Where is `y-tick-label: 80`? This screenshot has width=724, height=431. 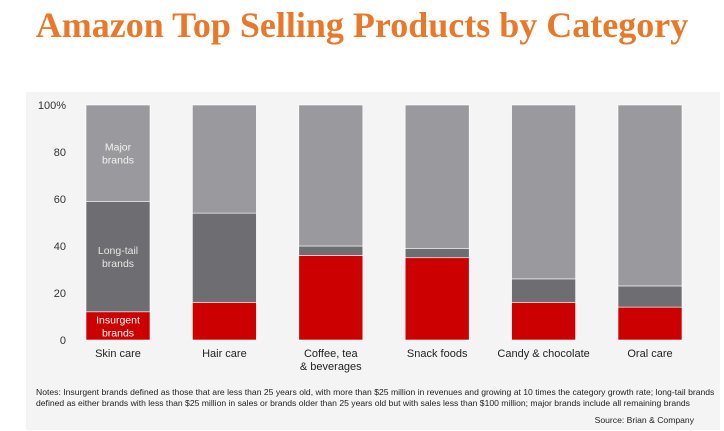
y-tick-label: 80 is located at coordinates (60, 153).